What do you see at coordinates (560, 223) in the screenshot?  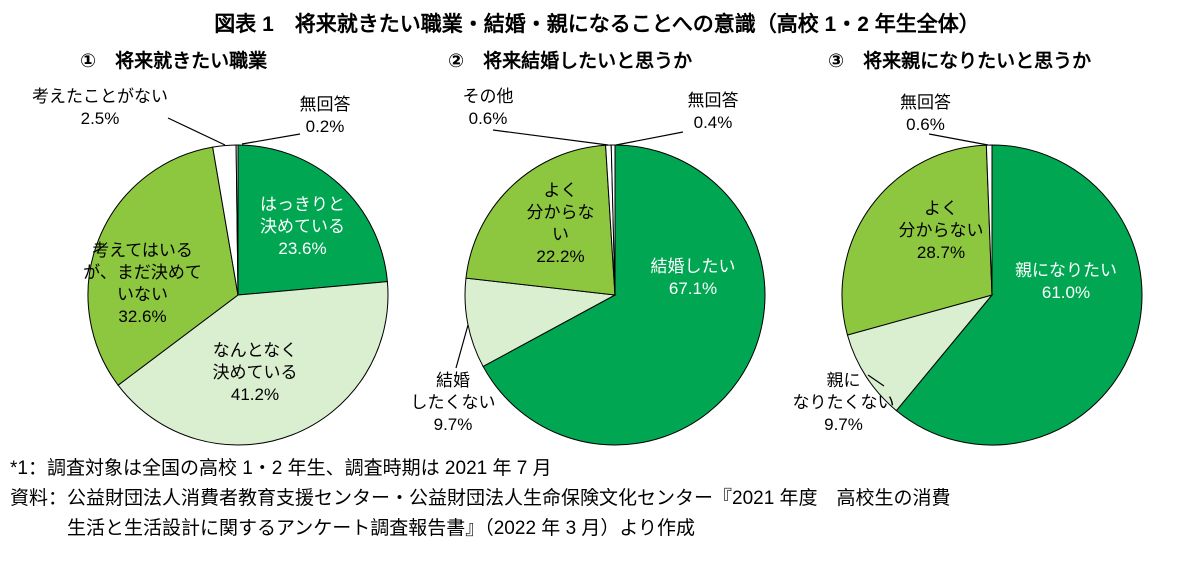 I see `label-not-sure: よく 分からな い 22.2%` at bounding box center [560, 223].